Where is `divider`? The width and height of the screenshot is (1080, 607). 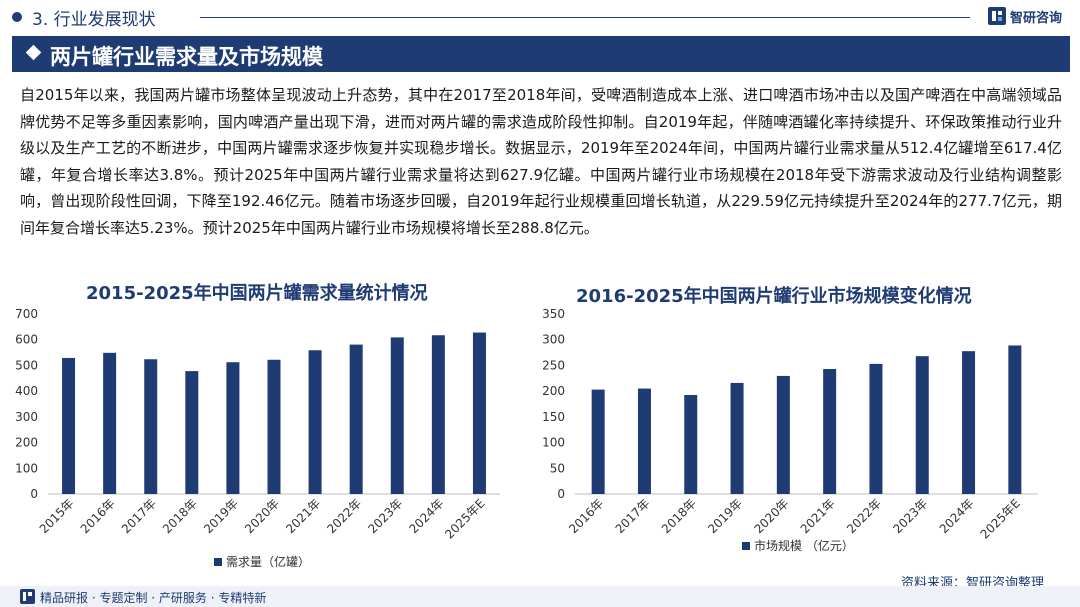 divider is located at coordinates (585, 17).